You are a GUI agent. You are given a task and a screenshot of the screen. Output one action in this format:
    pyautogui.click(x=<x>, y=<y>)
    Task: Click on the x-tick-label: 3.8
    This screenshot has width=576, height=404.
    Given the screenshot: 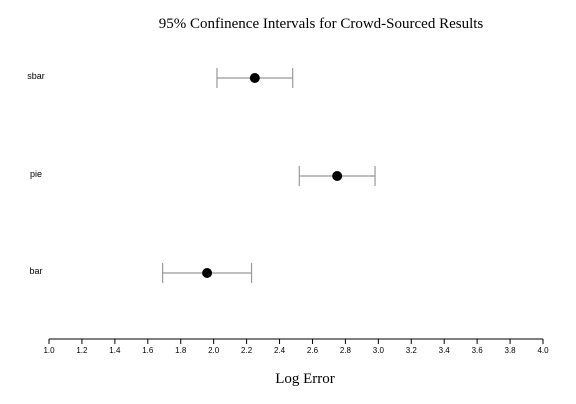 What is the action you would take?
    pyautogui.click(x=511, y=350)
    